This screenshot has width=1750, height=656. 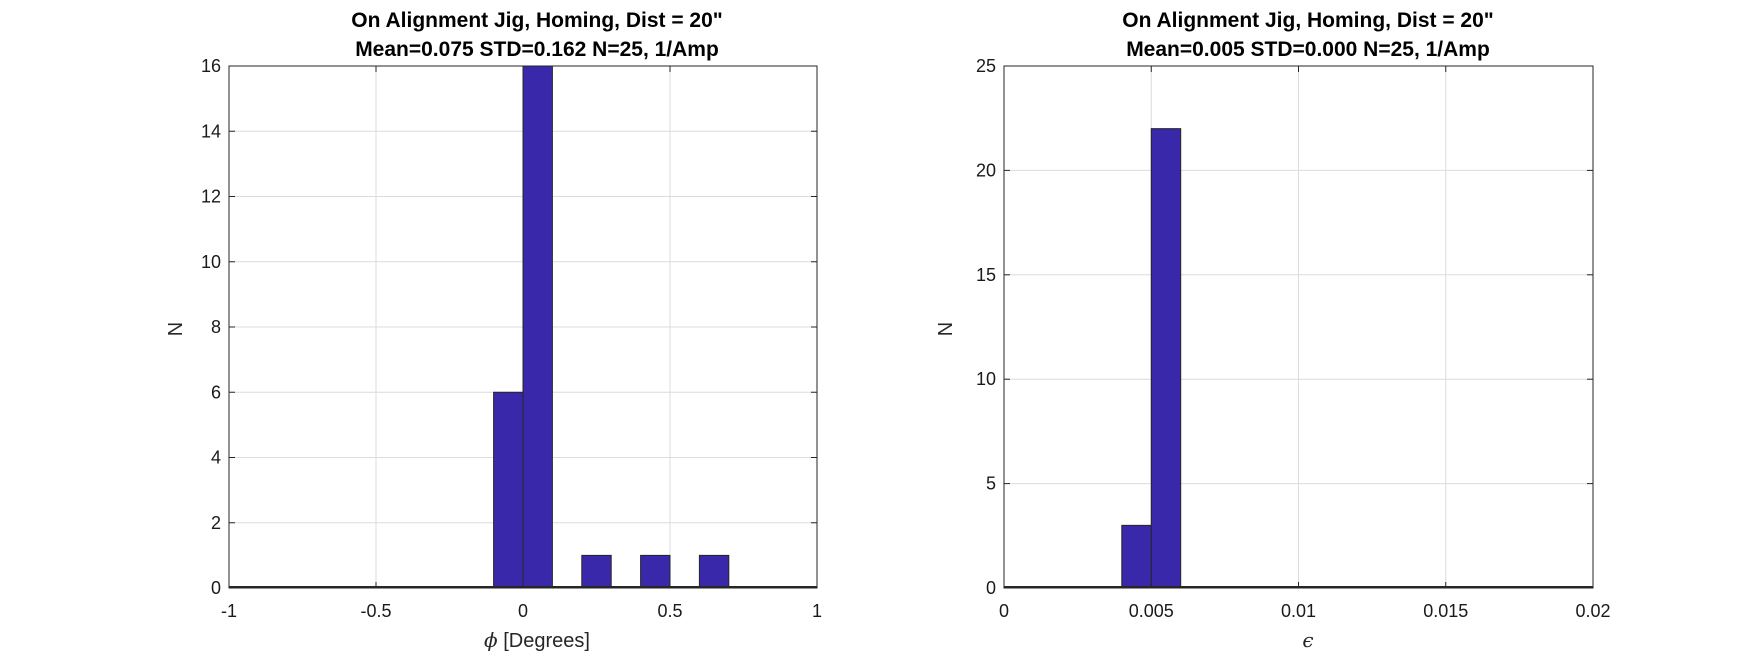 What do you see at coordinates (1151, 611) in the screenshot?
I see `x-tick-label: 0.005` at bounding box center [1151, 611].